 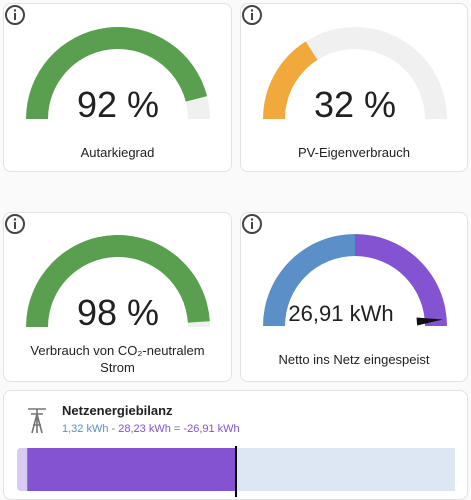 I want to click on gauge-to-section, so click(x=401, y=280).